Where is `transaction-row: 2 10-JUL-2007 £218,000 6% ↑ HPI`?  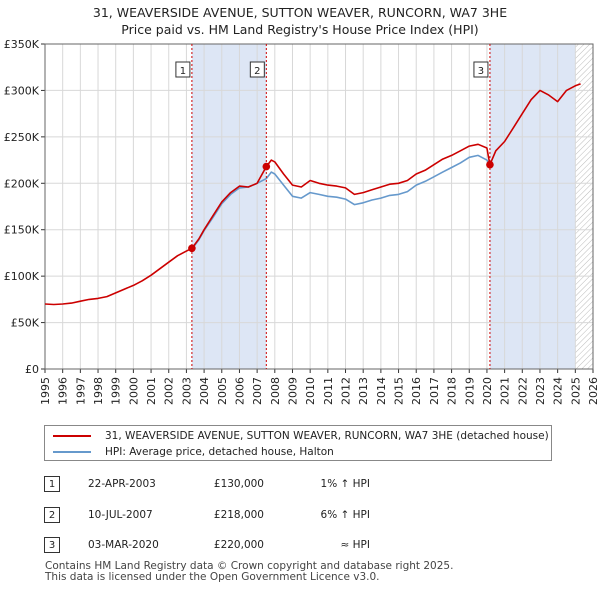
transaction-row: 2 10-JUL-2007 £218,000 6% ↑ HPI is located at coordinates (304, 516).